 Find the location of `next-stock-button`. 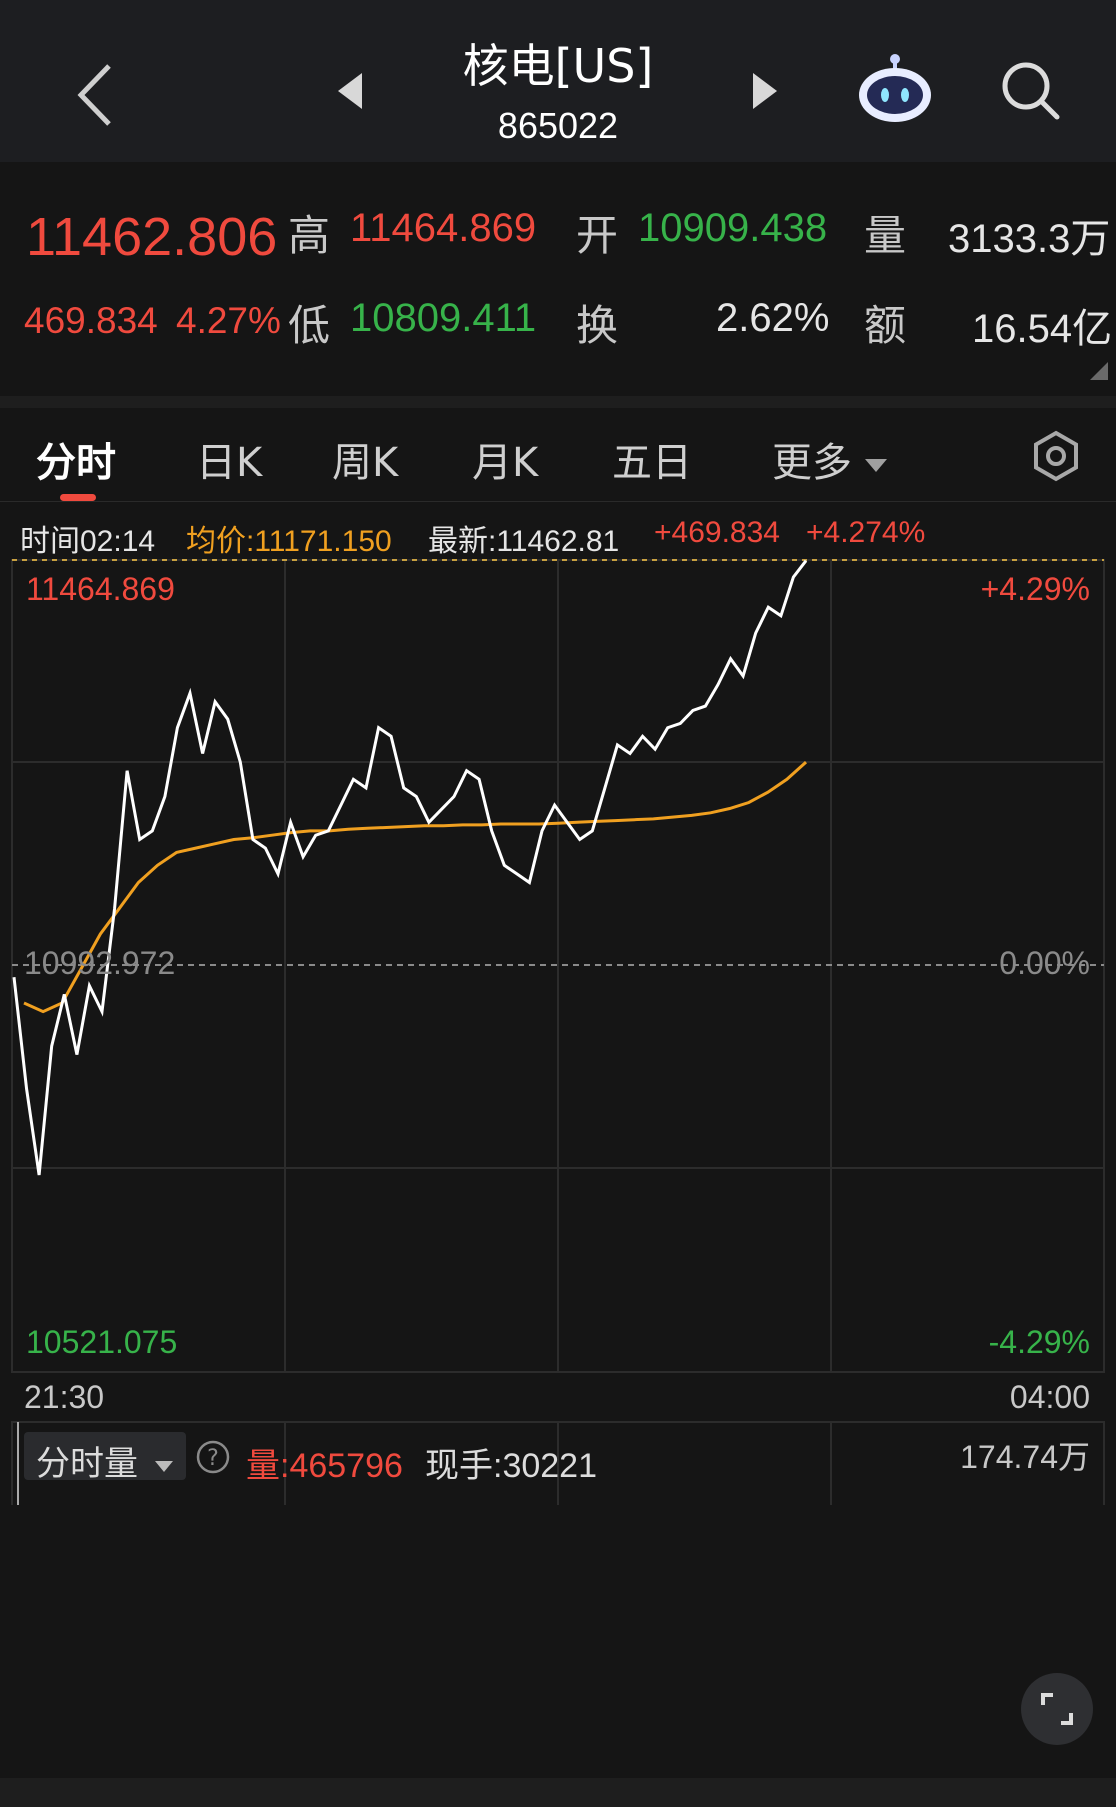

next-stock-button is located at coordinates (765, 91).